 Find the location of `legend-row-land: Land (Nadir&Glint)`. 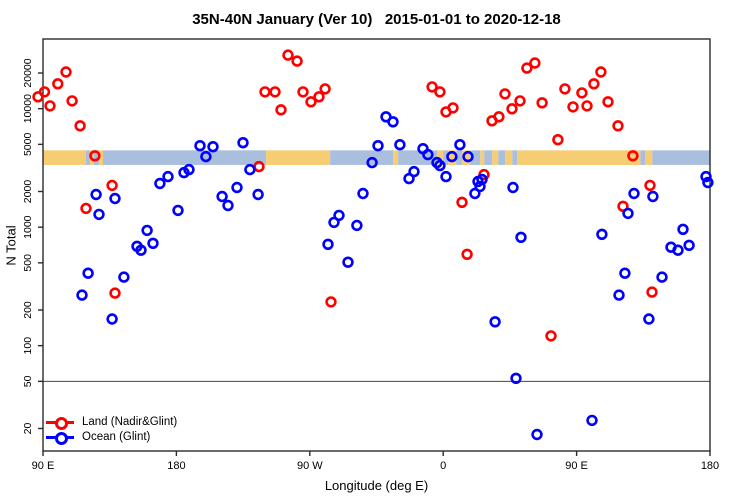

legend-row-land: Land (Nadir&Glint) is located at coordinates (112, 422).